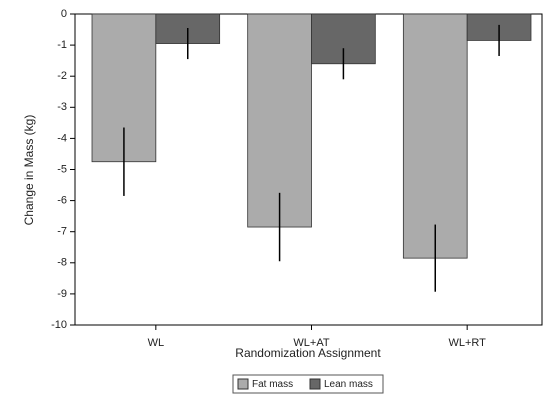  I want to click on legend-box, so click(308, 384).